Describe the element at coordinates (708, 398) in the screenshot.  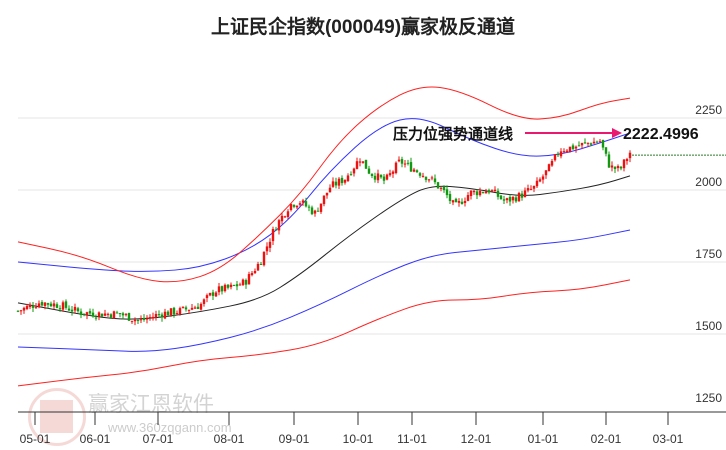
I see `y-tick-label: 1250` at that location.